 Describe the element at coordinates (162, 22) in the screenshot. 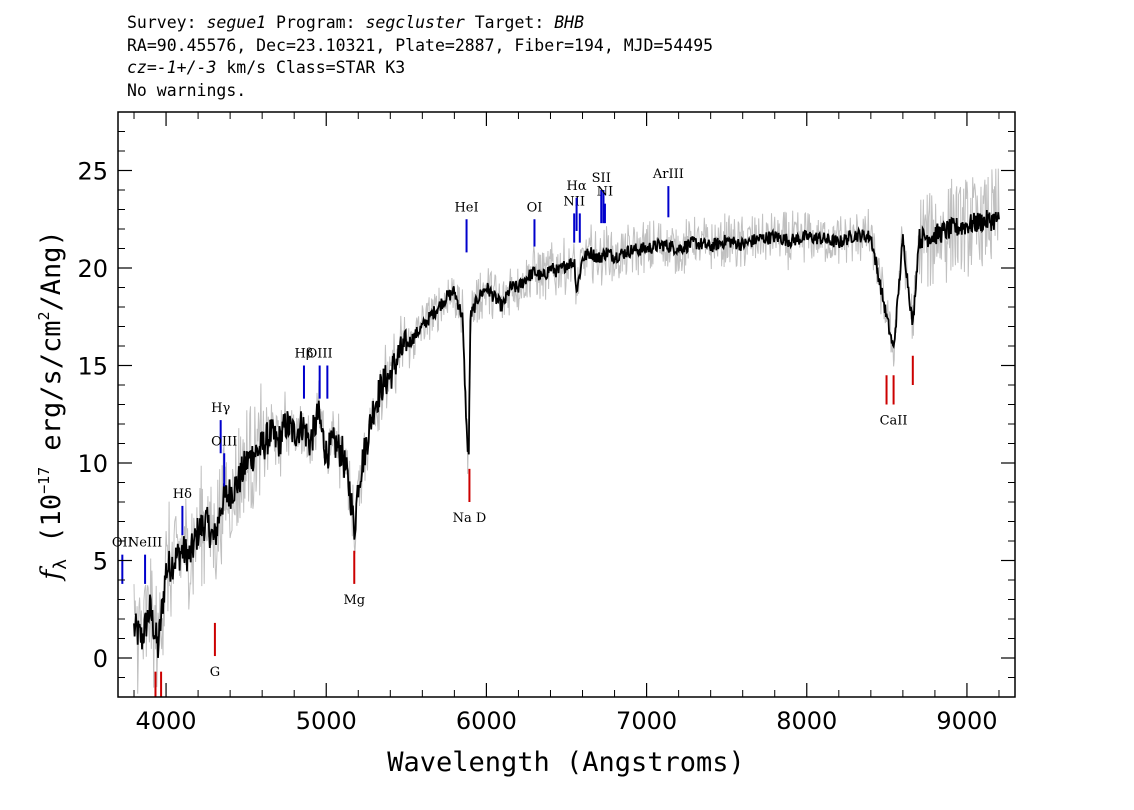

I see `survey-label: Survey:` at that location.